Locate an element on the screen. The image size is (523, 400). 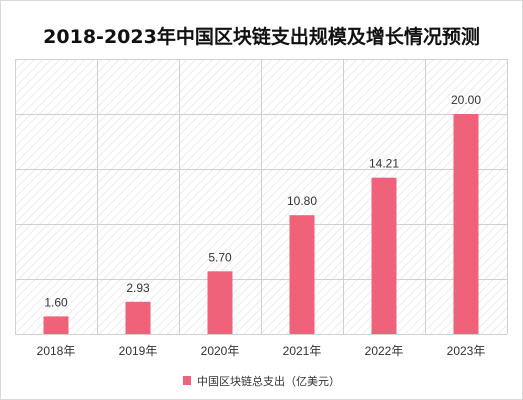
legend-label: 中国区块链总支出（亿美元） is located at coordinates (268, 381).